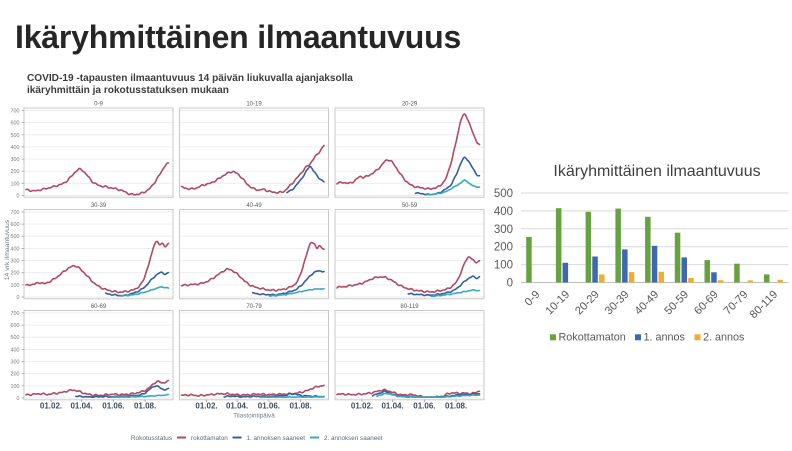 Image resolution: width=792 pixels, height=451 pixels. Describe the element at coordinates (665, 338) in the screenshot. I see `svg-text: 1. annos` at that location.